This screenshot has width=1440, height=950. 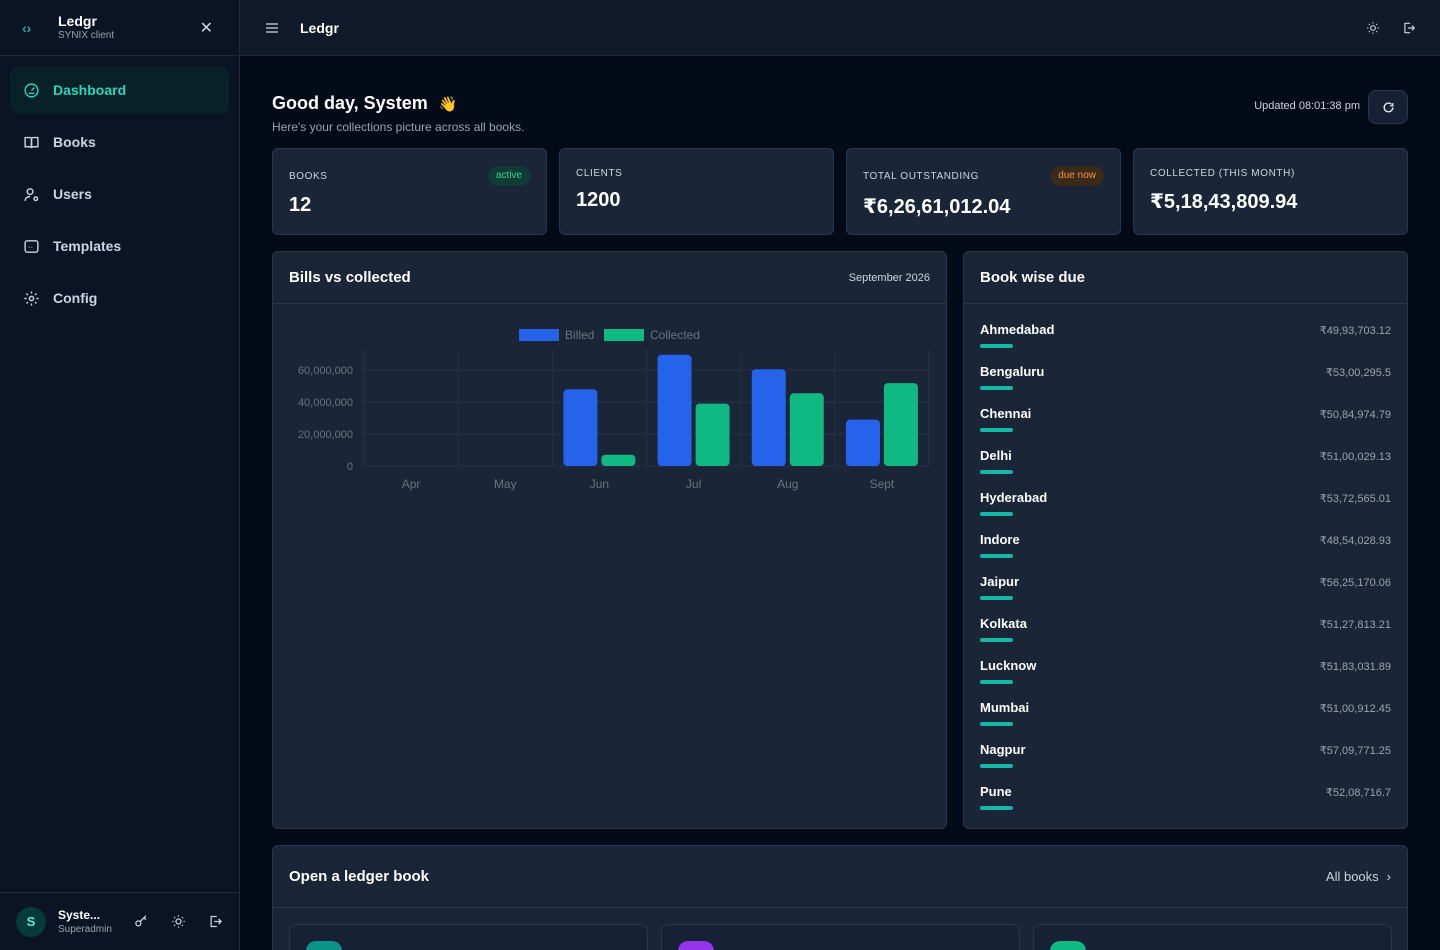 What do you see at coordinates (1185, 679) in the screenshot?
I see `book-row: Lucknow ₹51,83,031.89` at bounding box center [1185, 679].